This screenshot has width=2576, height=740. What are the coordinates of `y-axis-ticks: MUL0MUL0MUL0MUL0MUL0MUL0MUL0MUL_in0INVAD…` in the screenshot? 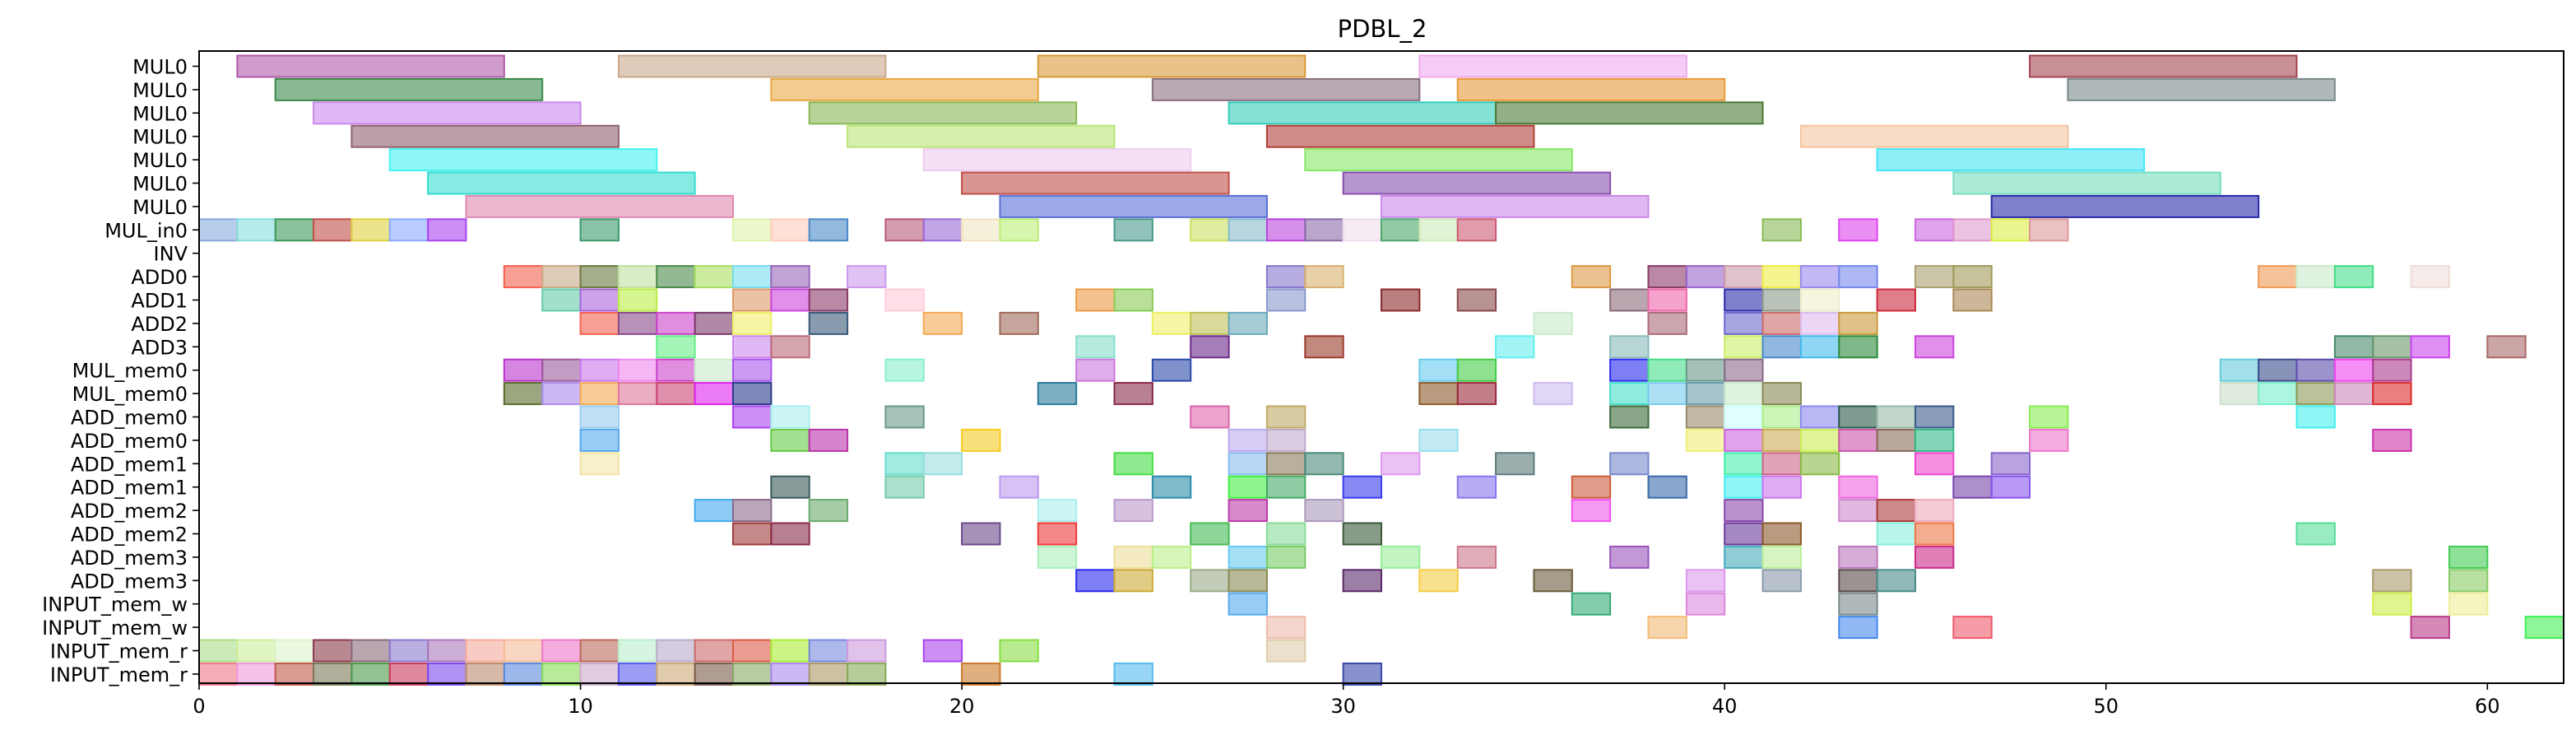 It's located at (120, 371).